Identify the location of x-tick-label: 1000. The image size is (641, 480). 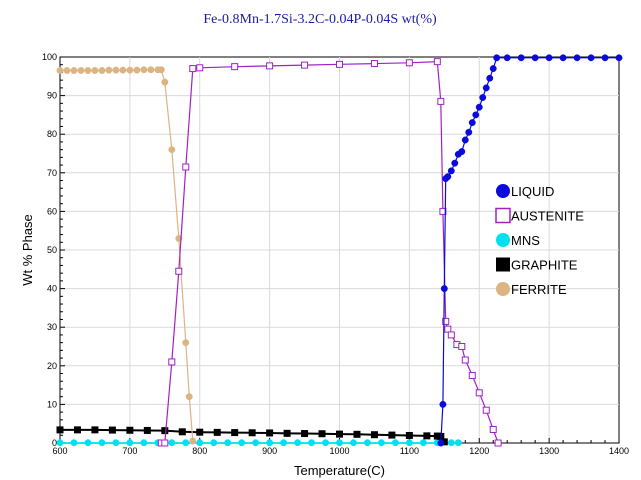
(339, 451).